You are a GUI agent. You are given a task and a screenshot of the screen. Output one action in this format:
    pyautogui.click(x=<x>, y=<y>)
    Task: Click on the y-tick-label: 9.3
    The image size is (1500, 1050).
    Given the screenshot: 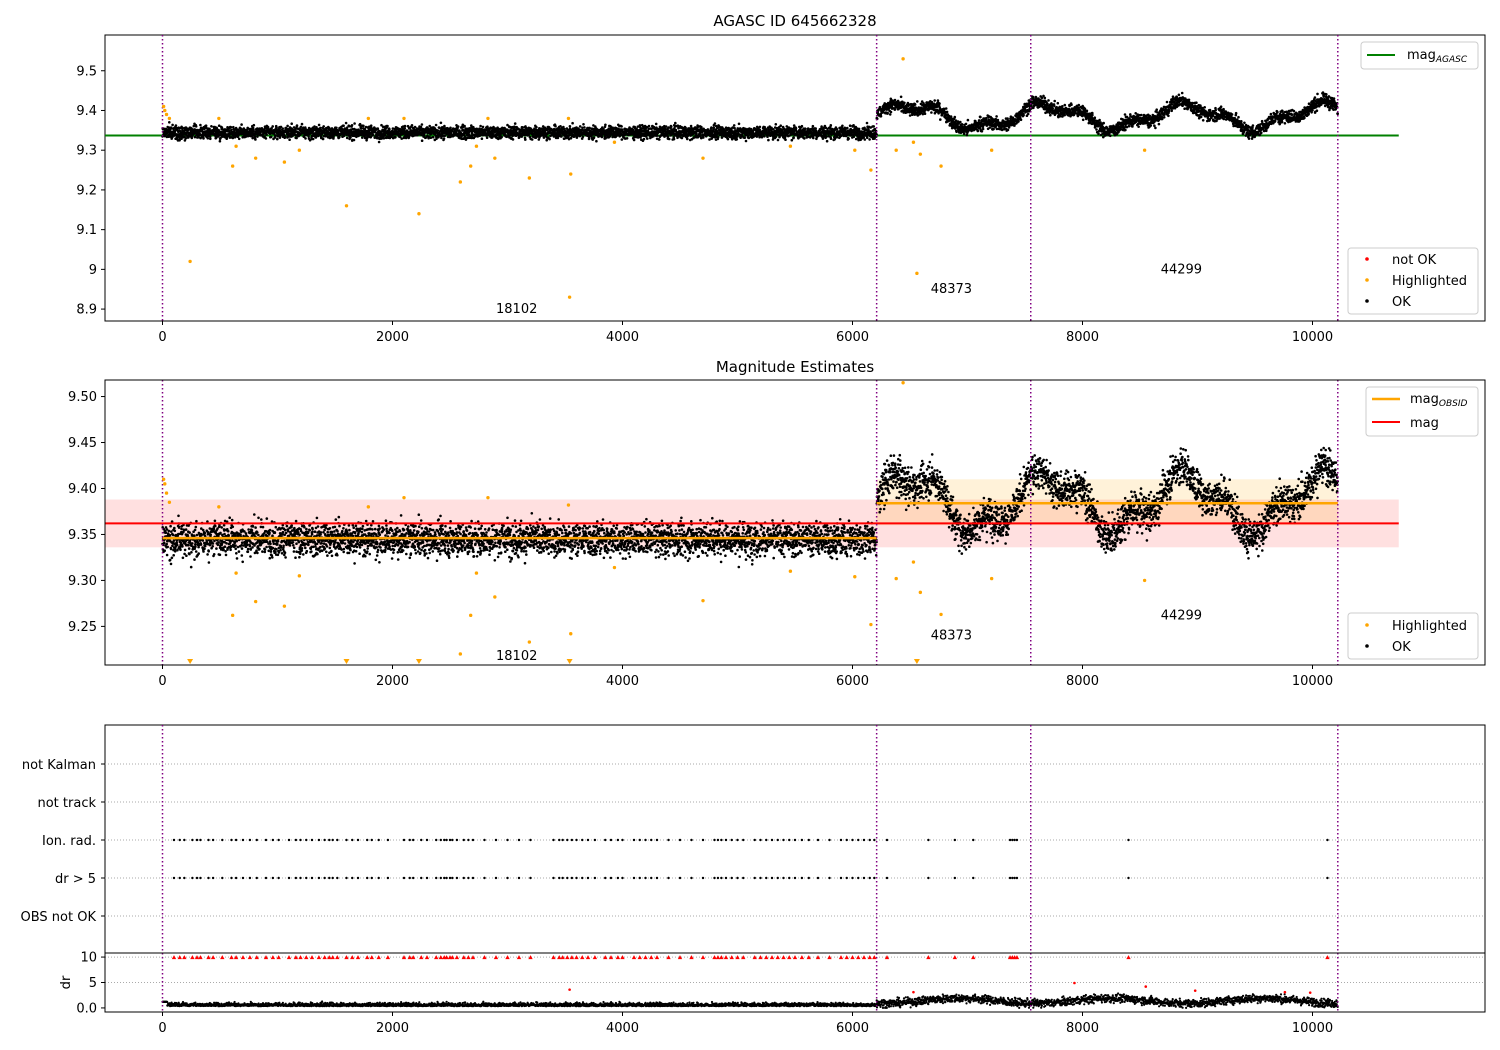 What is the action you would take?
    pyautogui.click(x=86, y=151)
    